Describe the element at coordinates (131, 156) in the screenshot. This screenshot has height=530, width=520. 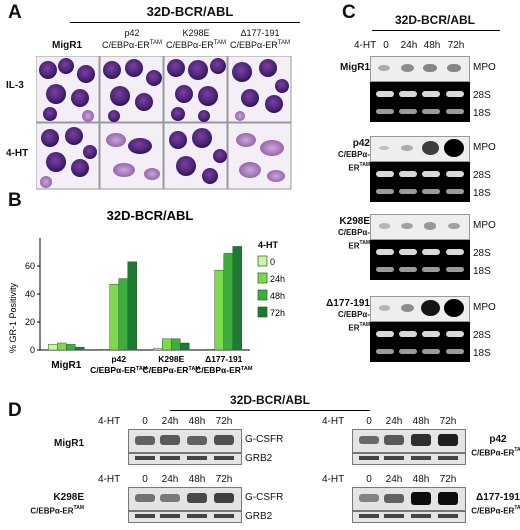
I see `micrograph-p42-4ht` at that location.